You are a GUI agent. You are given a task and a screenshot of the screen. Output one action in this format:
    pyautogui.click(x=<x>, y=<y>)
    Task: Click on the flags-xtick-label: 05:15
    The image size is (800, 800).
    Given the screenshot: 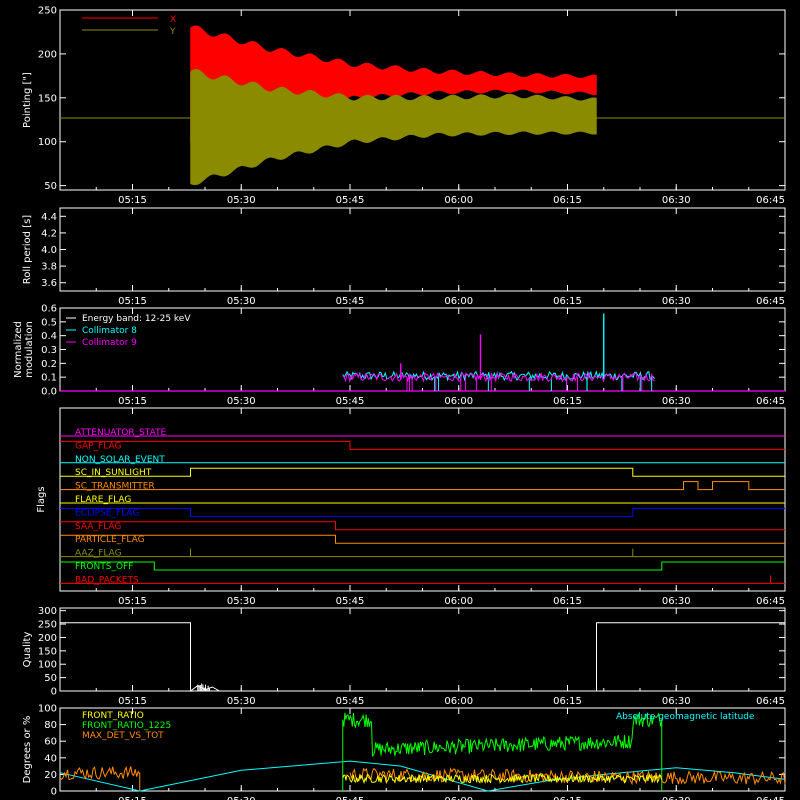 What is the action you would take?
    pyautogui.click(x=132, y=601)
    